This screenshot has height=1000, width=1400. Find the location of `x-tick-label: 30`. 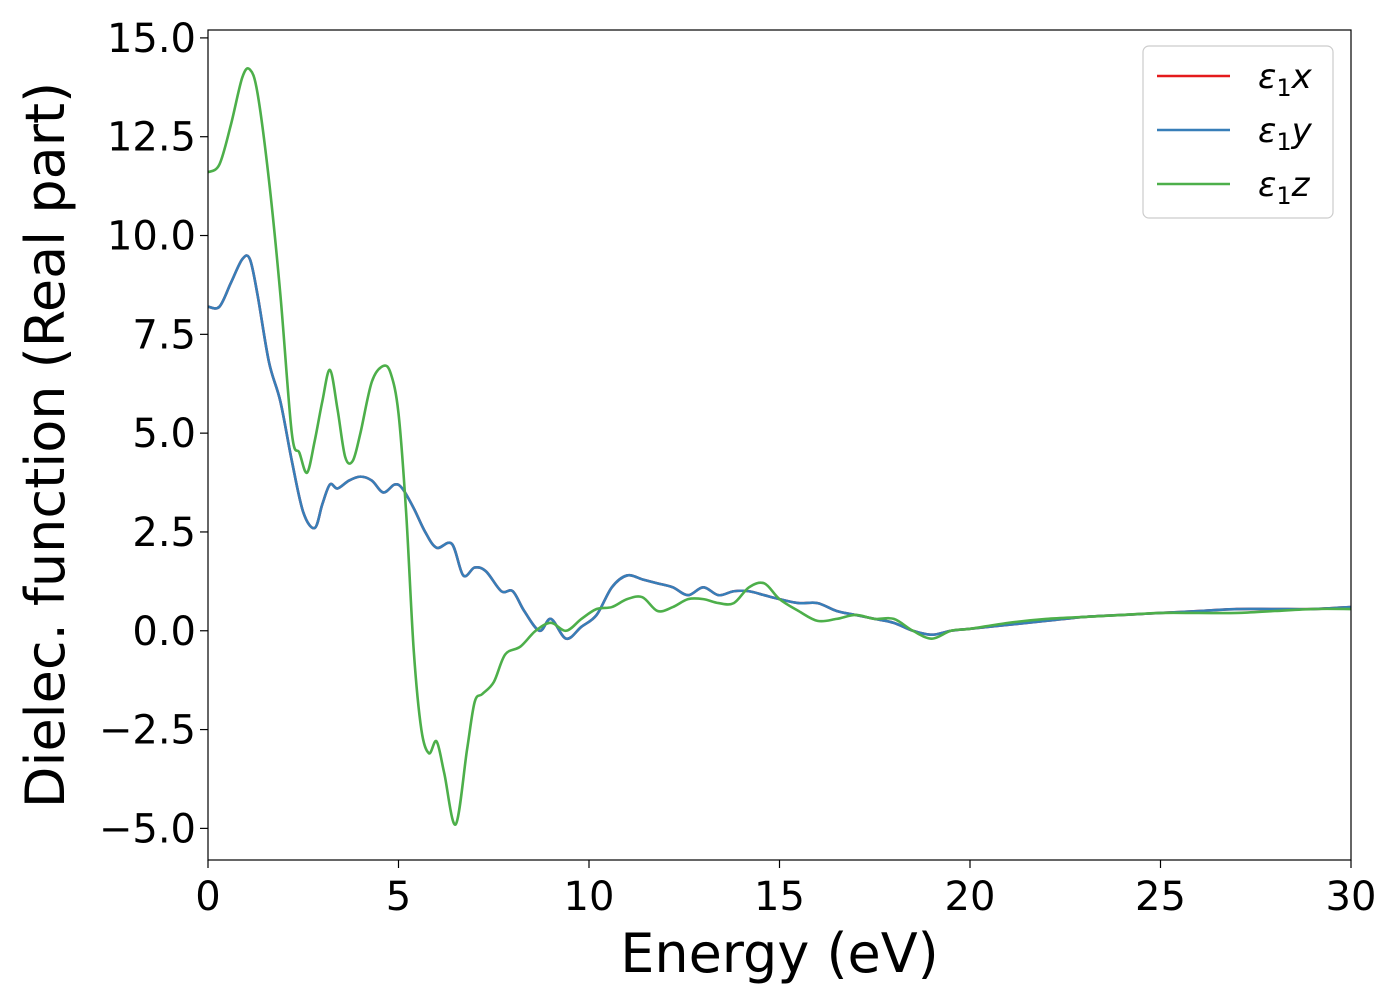

x-tick-label: 30 is located at coordinates (1351, 897).